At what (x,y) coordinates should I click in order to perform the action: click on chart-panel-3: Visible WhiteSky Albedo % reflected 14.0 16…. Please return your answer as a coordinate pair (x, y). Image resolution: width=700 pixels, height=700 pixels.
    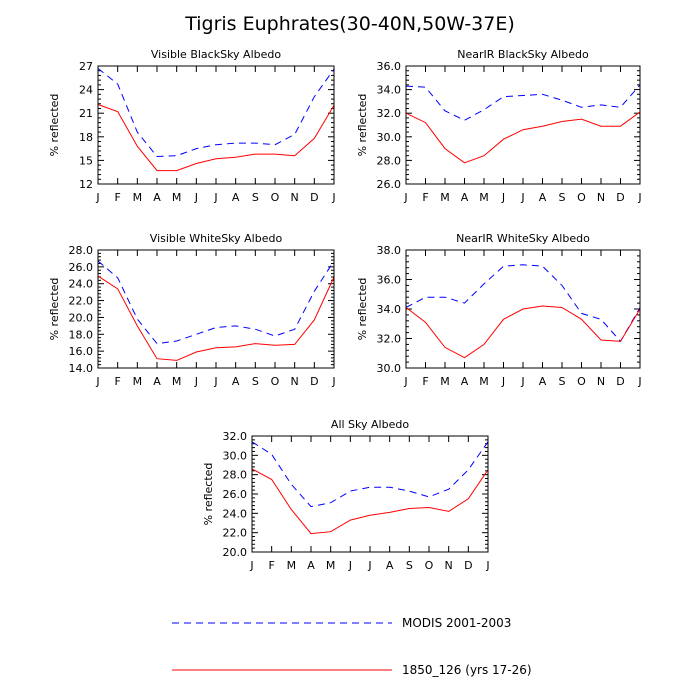
    Looking at the image, I should click on (192, 310).